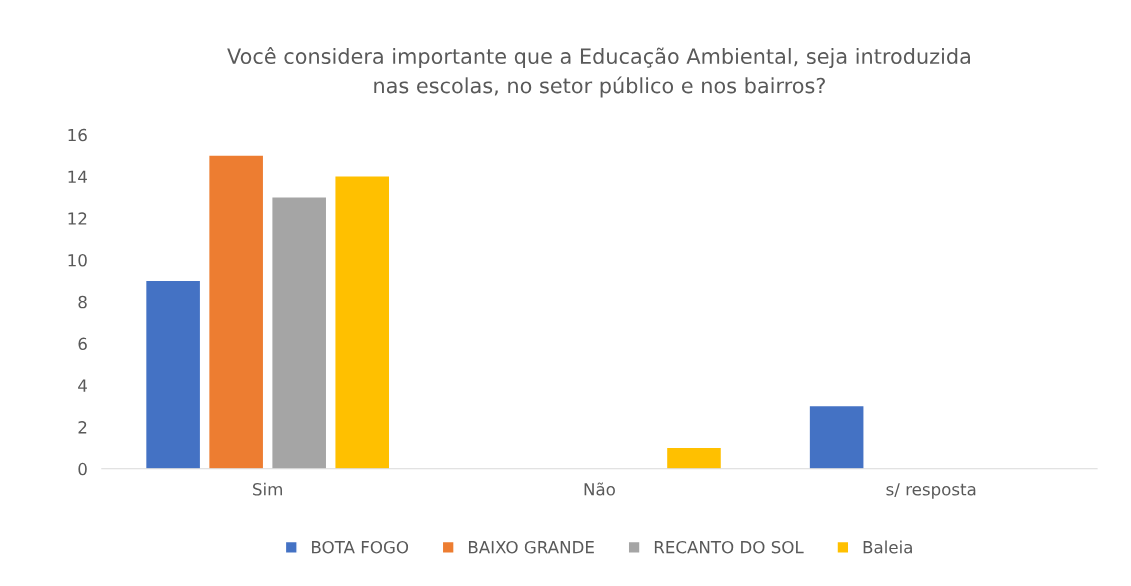 This screenshot has width=1131, height=586. I want to click on x-tick-label: s/ resposta, so click(931, 491).